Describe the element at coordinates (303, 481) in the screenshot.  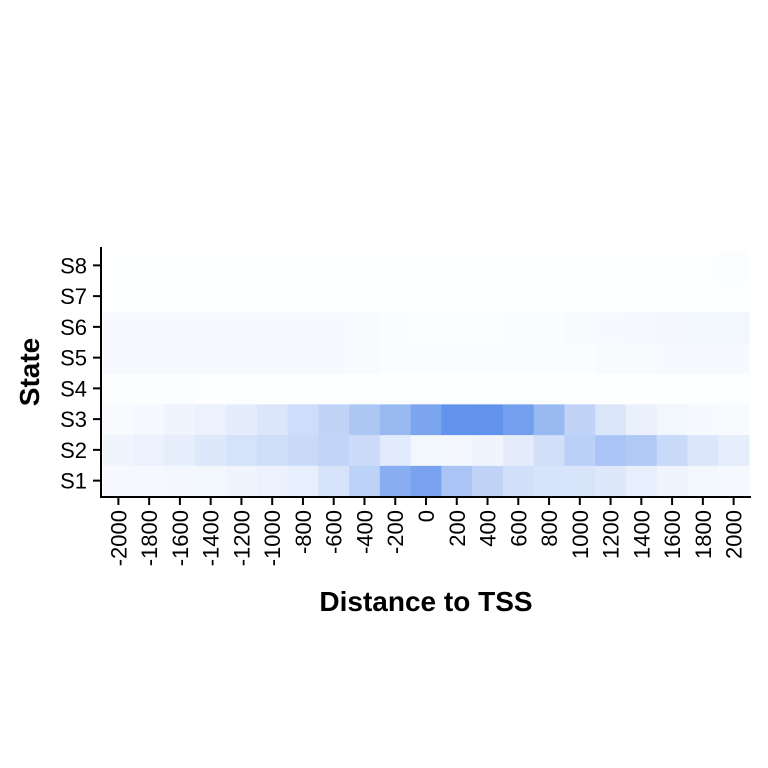
I see `heatmap-cell-s1--800` at that location.